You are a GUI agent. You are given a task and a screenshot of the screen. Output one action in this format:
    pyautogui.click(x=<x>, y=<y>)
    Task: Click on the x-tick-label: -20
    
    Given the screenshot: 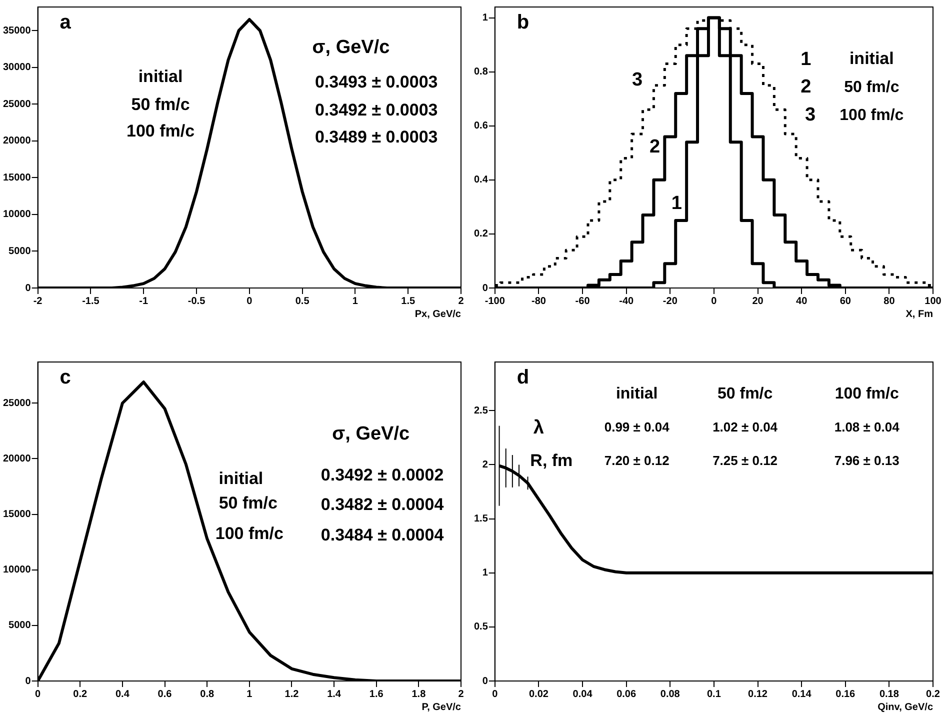 What is the action you would take?
    pyautogui.click(x=670, y=301)
    